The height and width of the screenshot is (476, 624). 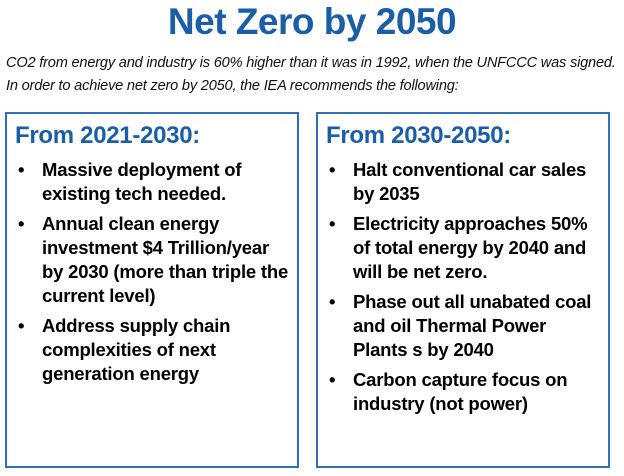 I want to click on bullet-item: Halt conventional car sales by 2035, so click(x=468, y=182).